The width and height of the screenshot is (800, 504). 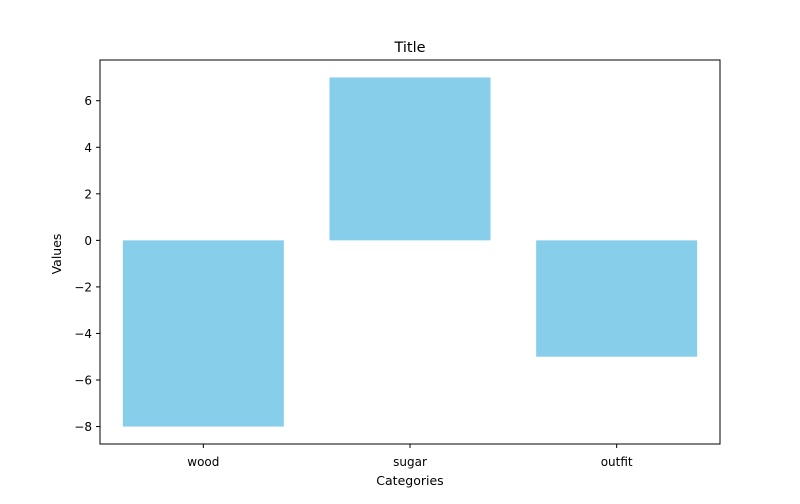 What do you see at coordinates (83, 287) in the screenshot?
I see `y-tick-label: −2` at bounding box center [83, 287].